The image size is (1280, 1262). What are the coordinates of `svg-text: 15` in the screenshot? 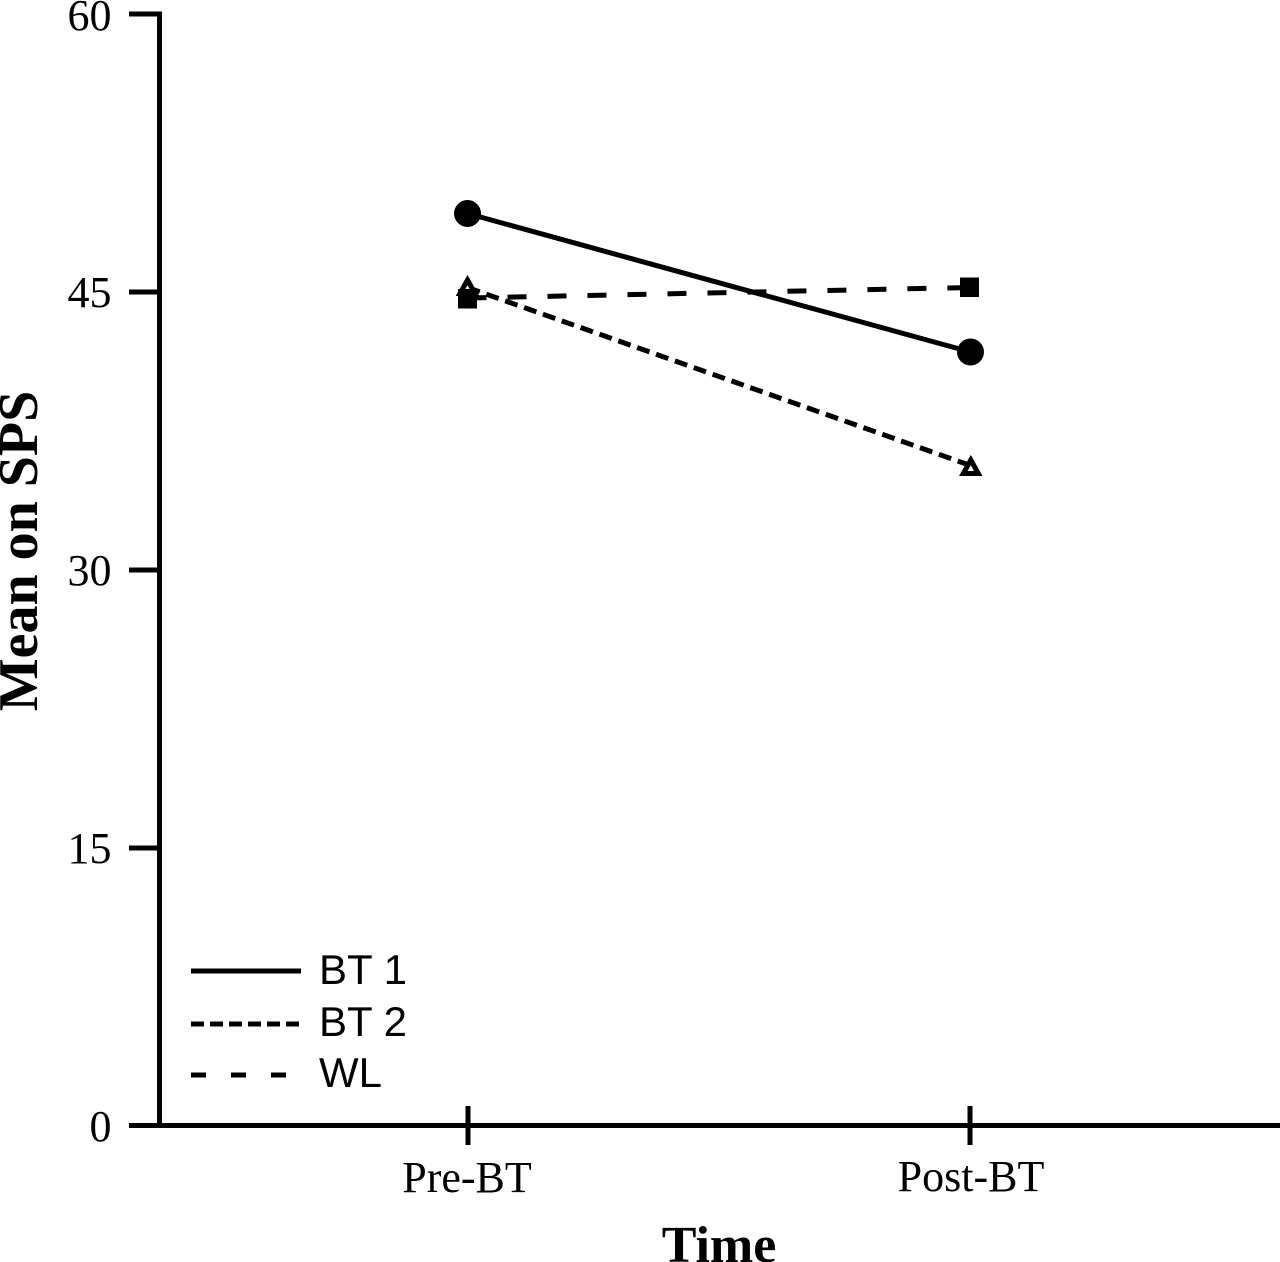 It's located at (90, 848).